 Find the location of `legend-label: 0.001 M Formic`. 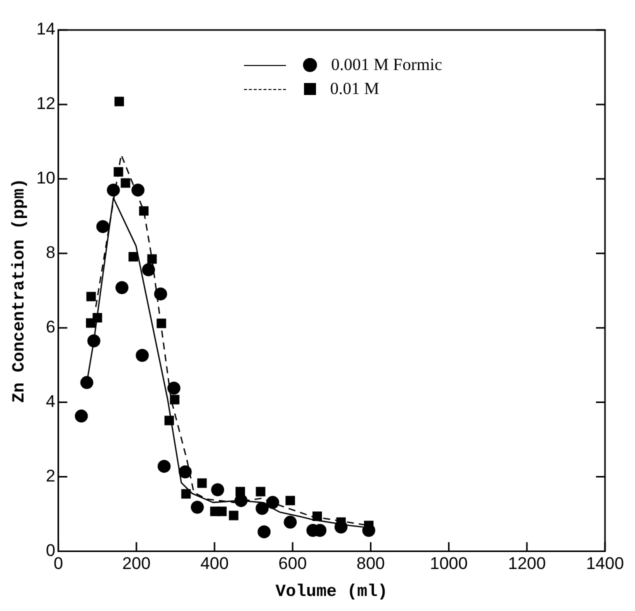

legend-label: 0.001 M Formic is located at coordinates (386, 65).